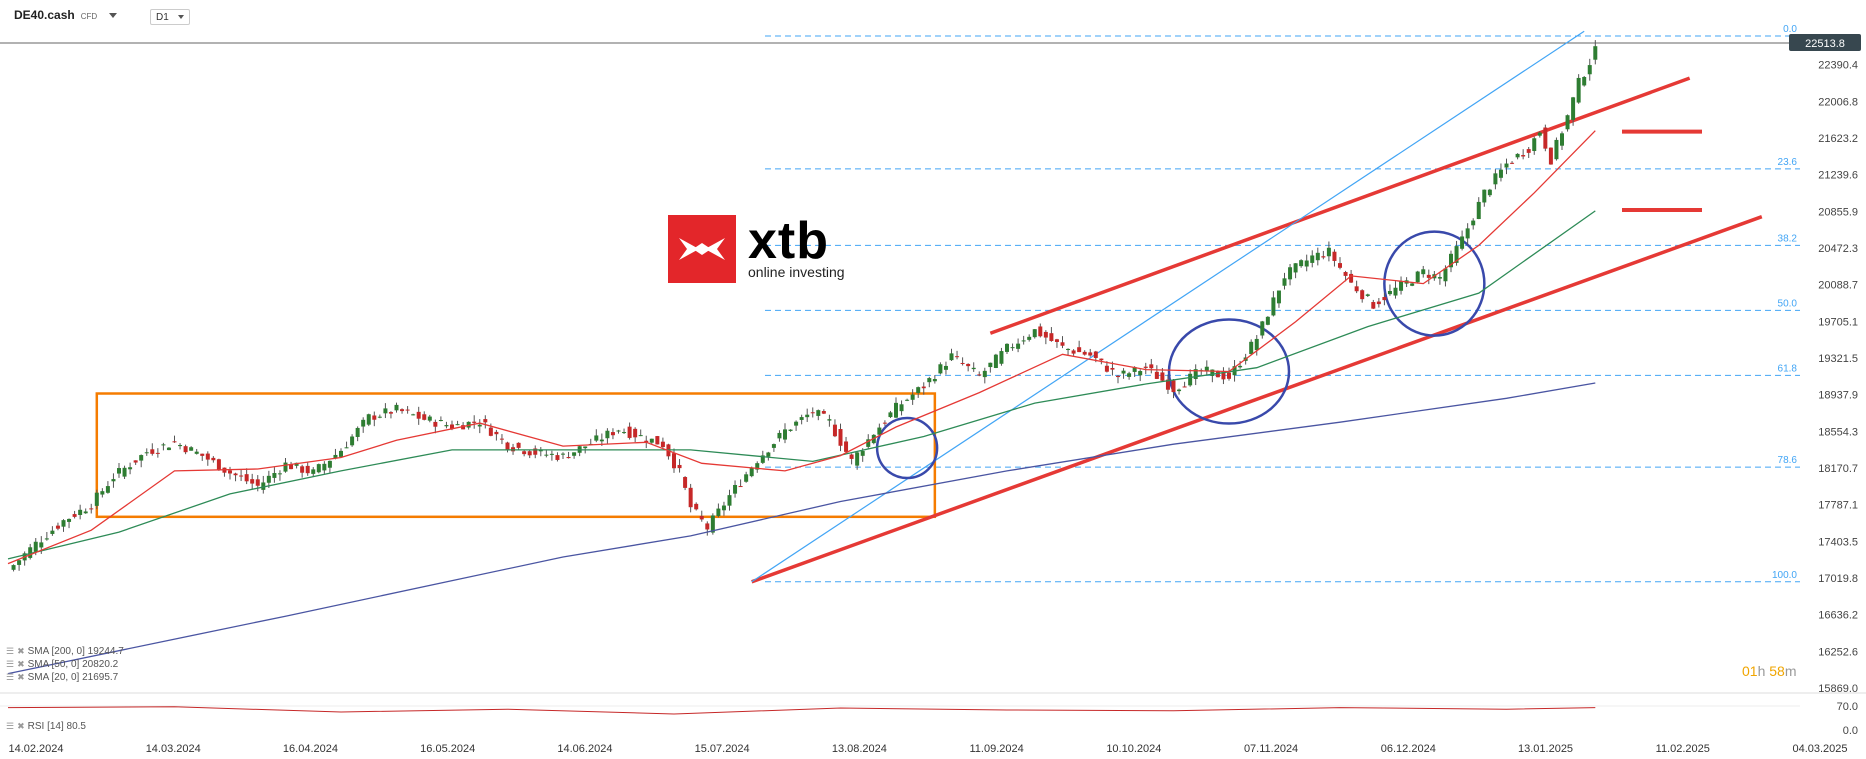  What do you see at coordinates (44, 15) in the screenshot?
I see `symbol-name: DE40.cash` at bounding box center [44, 15].